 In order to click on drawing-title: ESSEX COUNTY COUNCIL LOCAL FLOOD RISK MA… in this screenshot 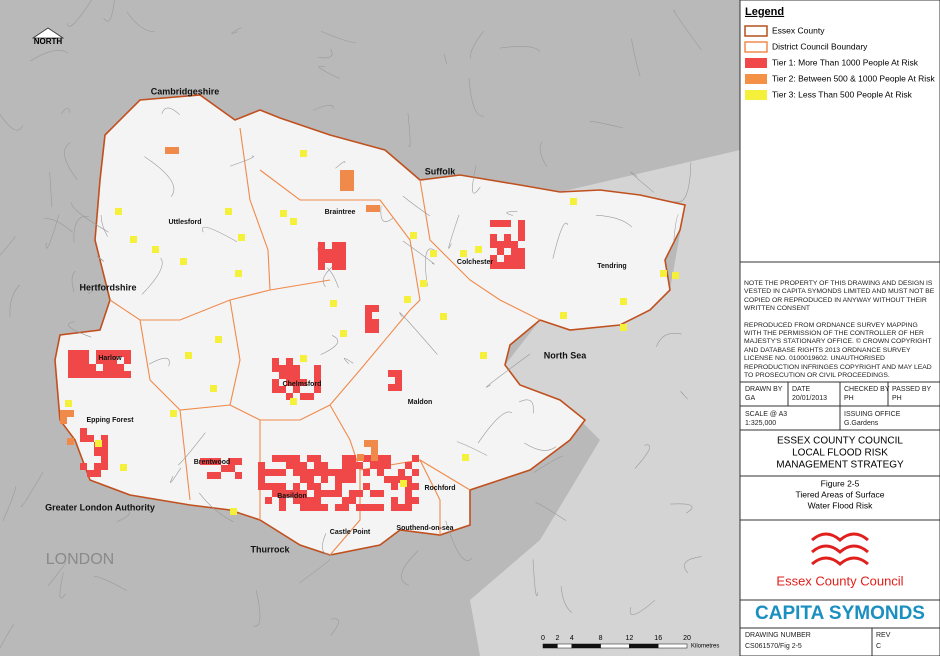, I will do `click(840, 473)`.